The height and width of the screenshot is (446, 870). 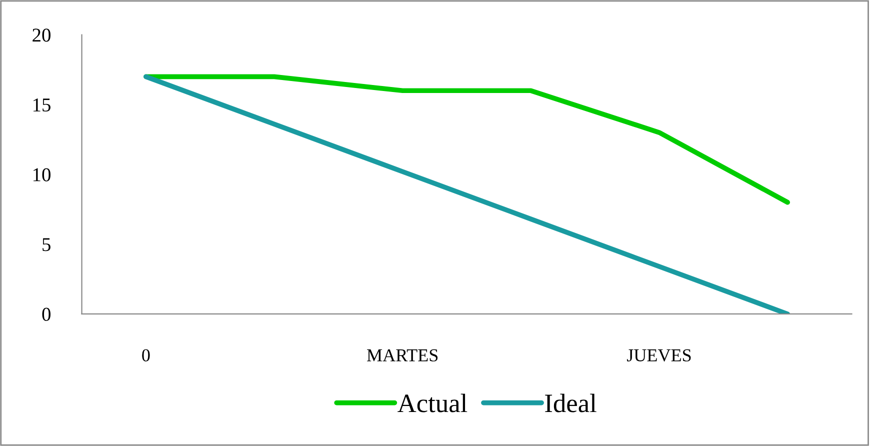 I want to click on y-tick-label: 20, so click(x=41, y=35).